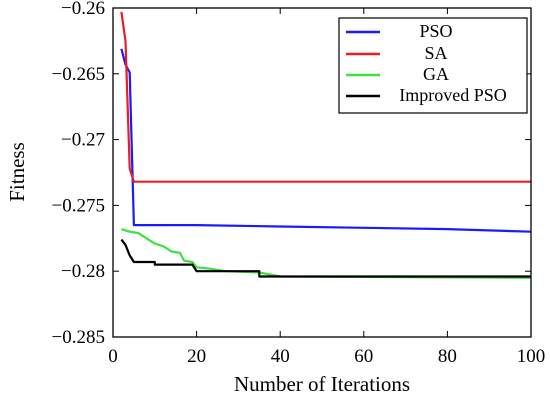 The image size is (550, 404). Describe the element at coordinates (453, 95) in the screenshot. I see `legend-label: Improved PSO` at that location.